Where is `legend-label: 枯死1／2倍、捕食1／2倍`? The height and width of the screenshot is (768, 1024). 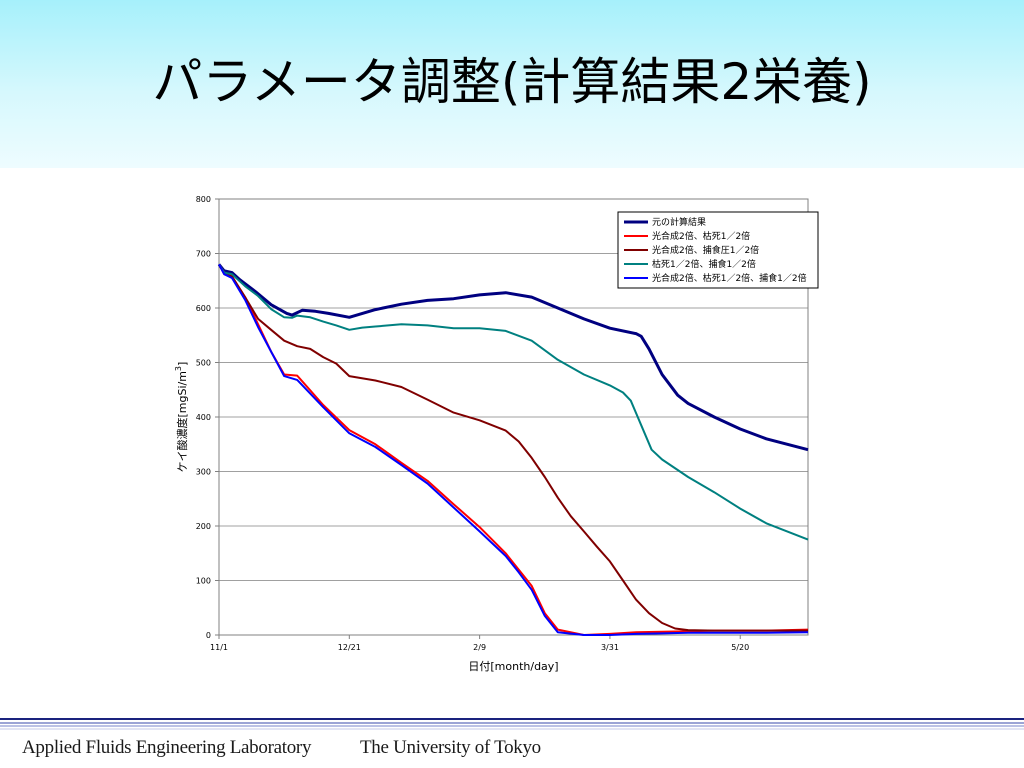 legend-label: 枯死1／2倍、捕食1／2倍 is located at coordinates (704, 264).